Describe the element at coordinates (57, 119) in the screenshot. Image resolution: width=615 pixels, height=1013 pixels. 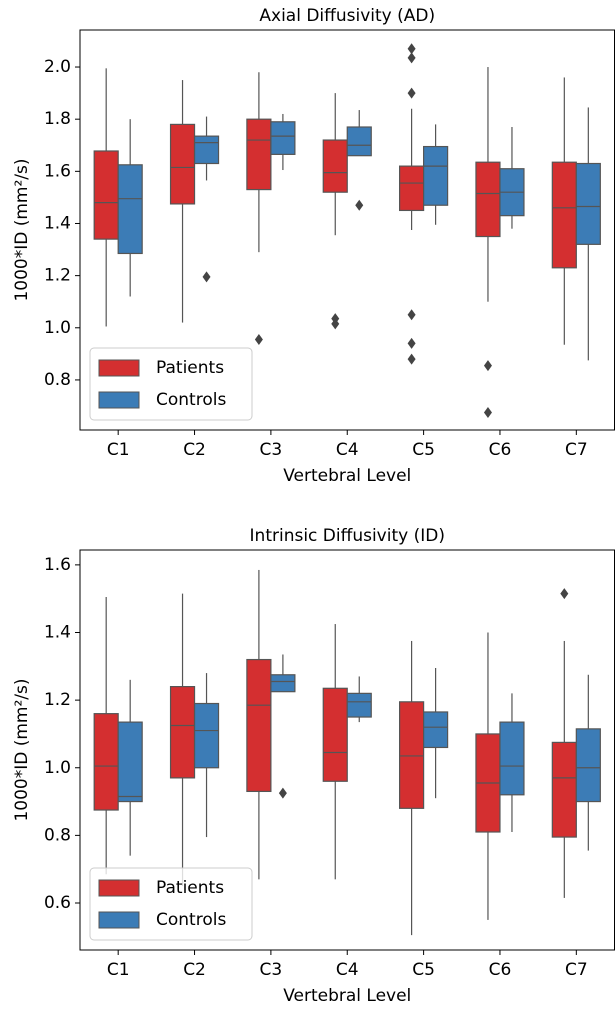
I see `y-tick-label: 1.8` at that location.